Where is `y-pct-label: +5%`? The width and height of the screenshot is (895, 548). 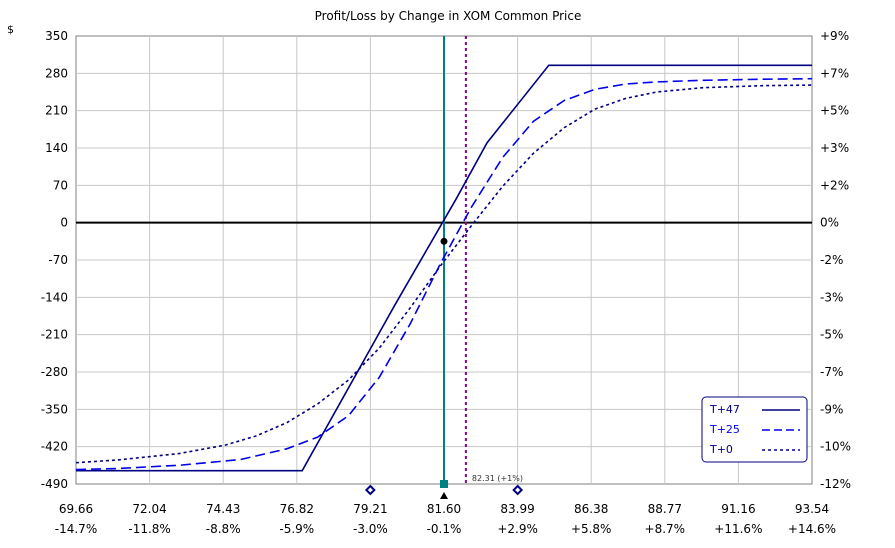
y-pct-label: +5% is located at coordinates (834, 111).